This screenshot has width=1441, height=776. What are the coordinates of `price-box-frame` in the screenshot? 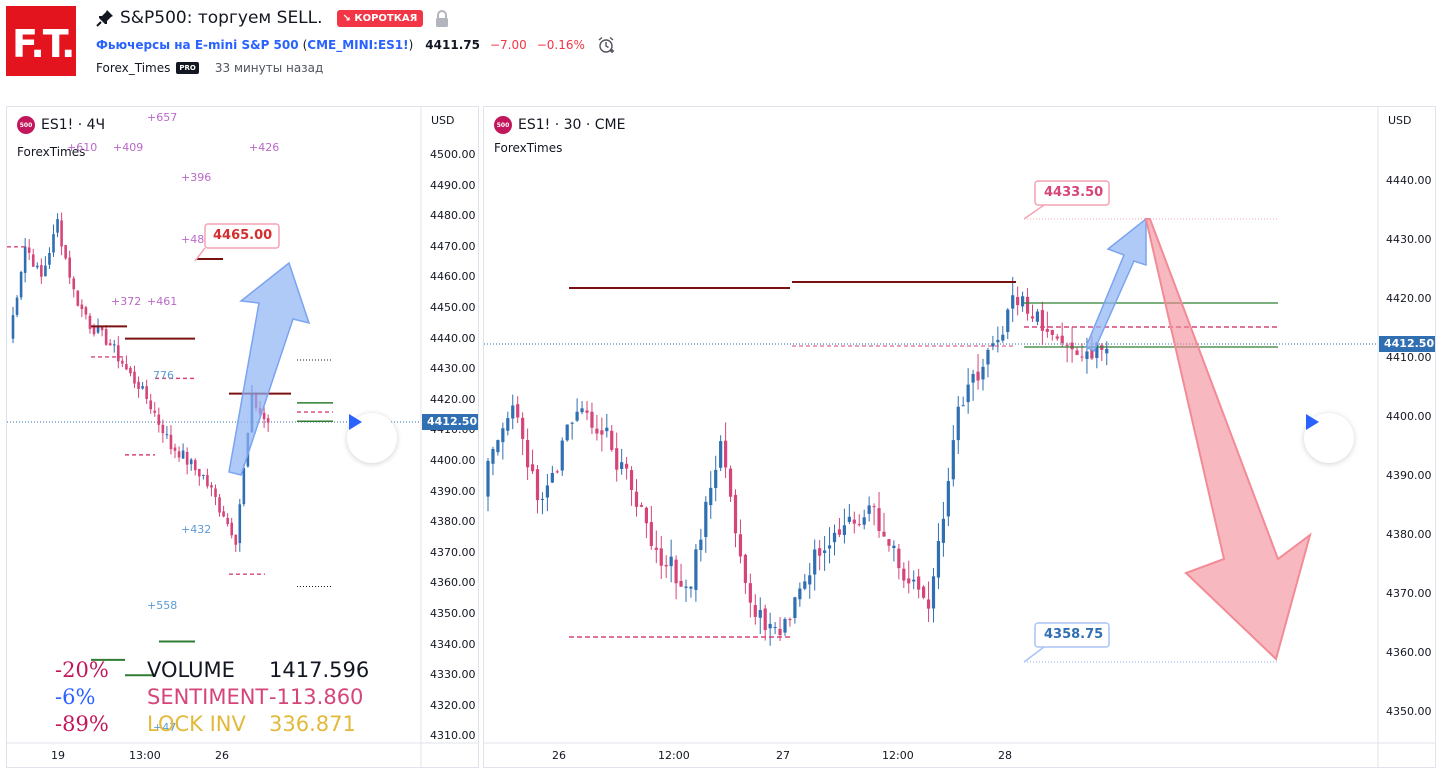 It's located at (1072, 193).